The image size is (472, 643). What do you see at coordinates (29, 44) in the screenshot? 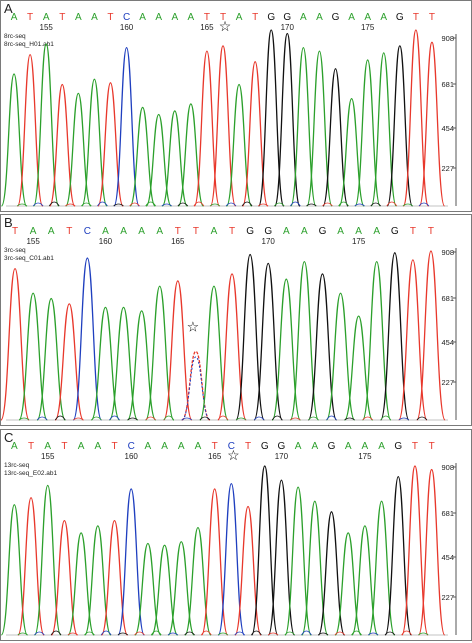
I see `sample-name-line-1: 8rc-seq_H01.ab1` at bounding box center [29, 44].